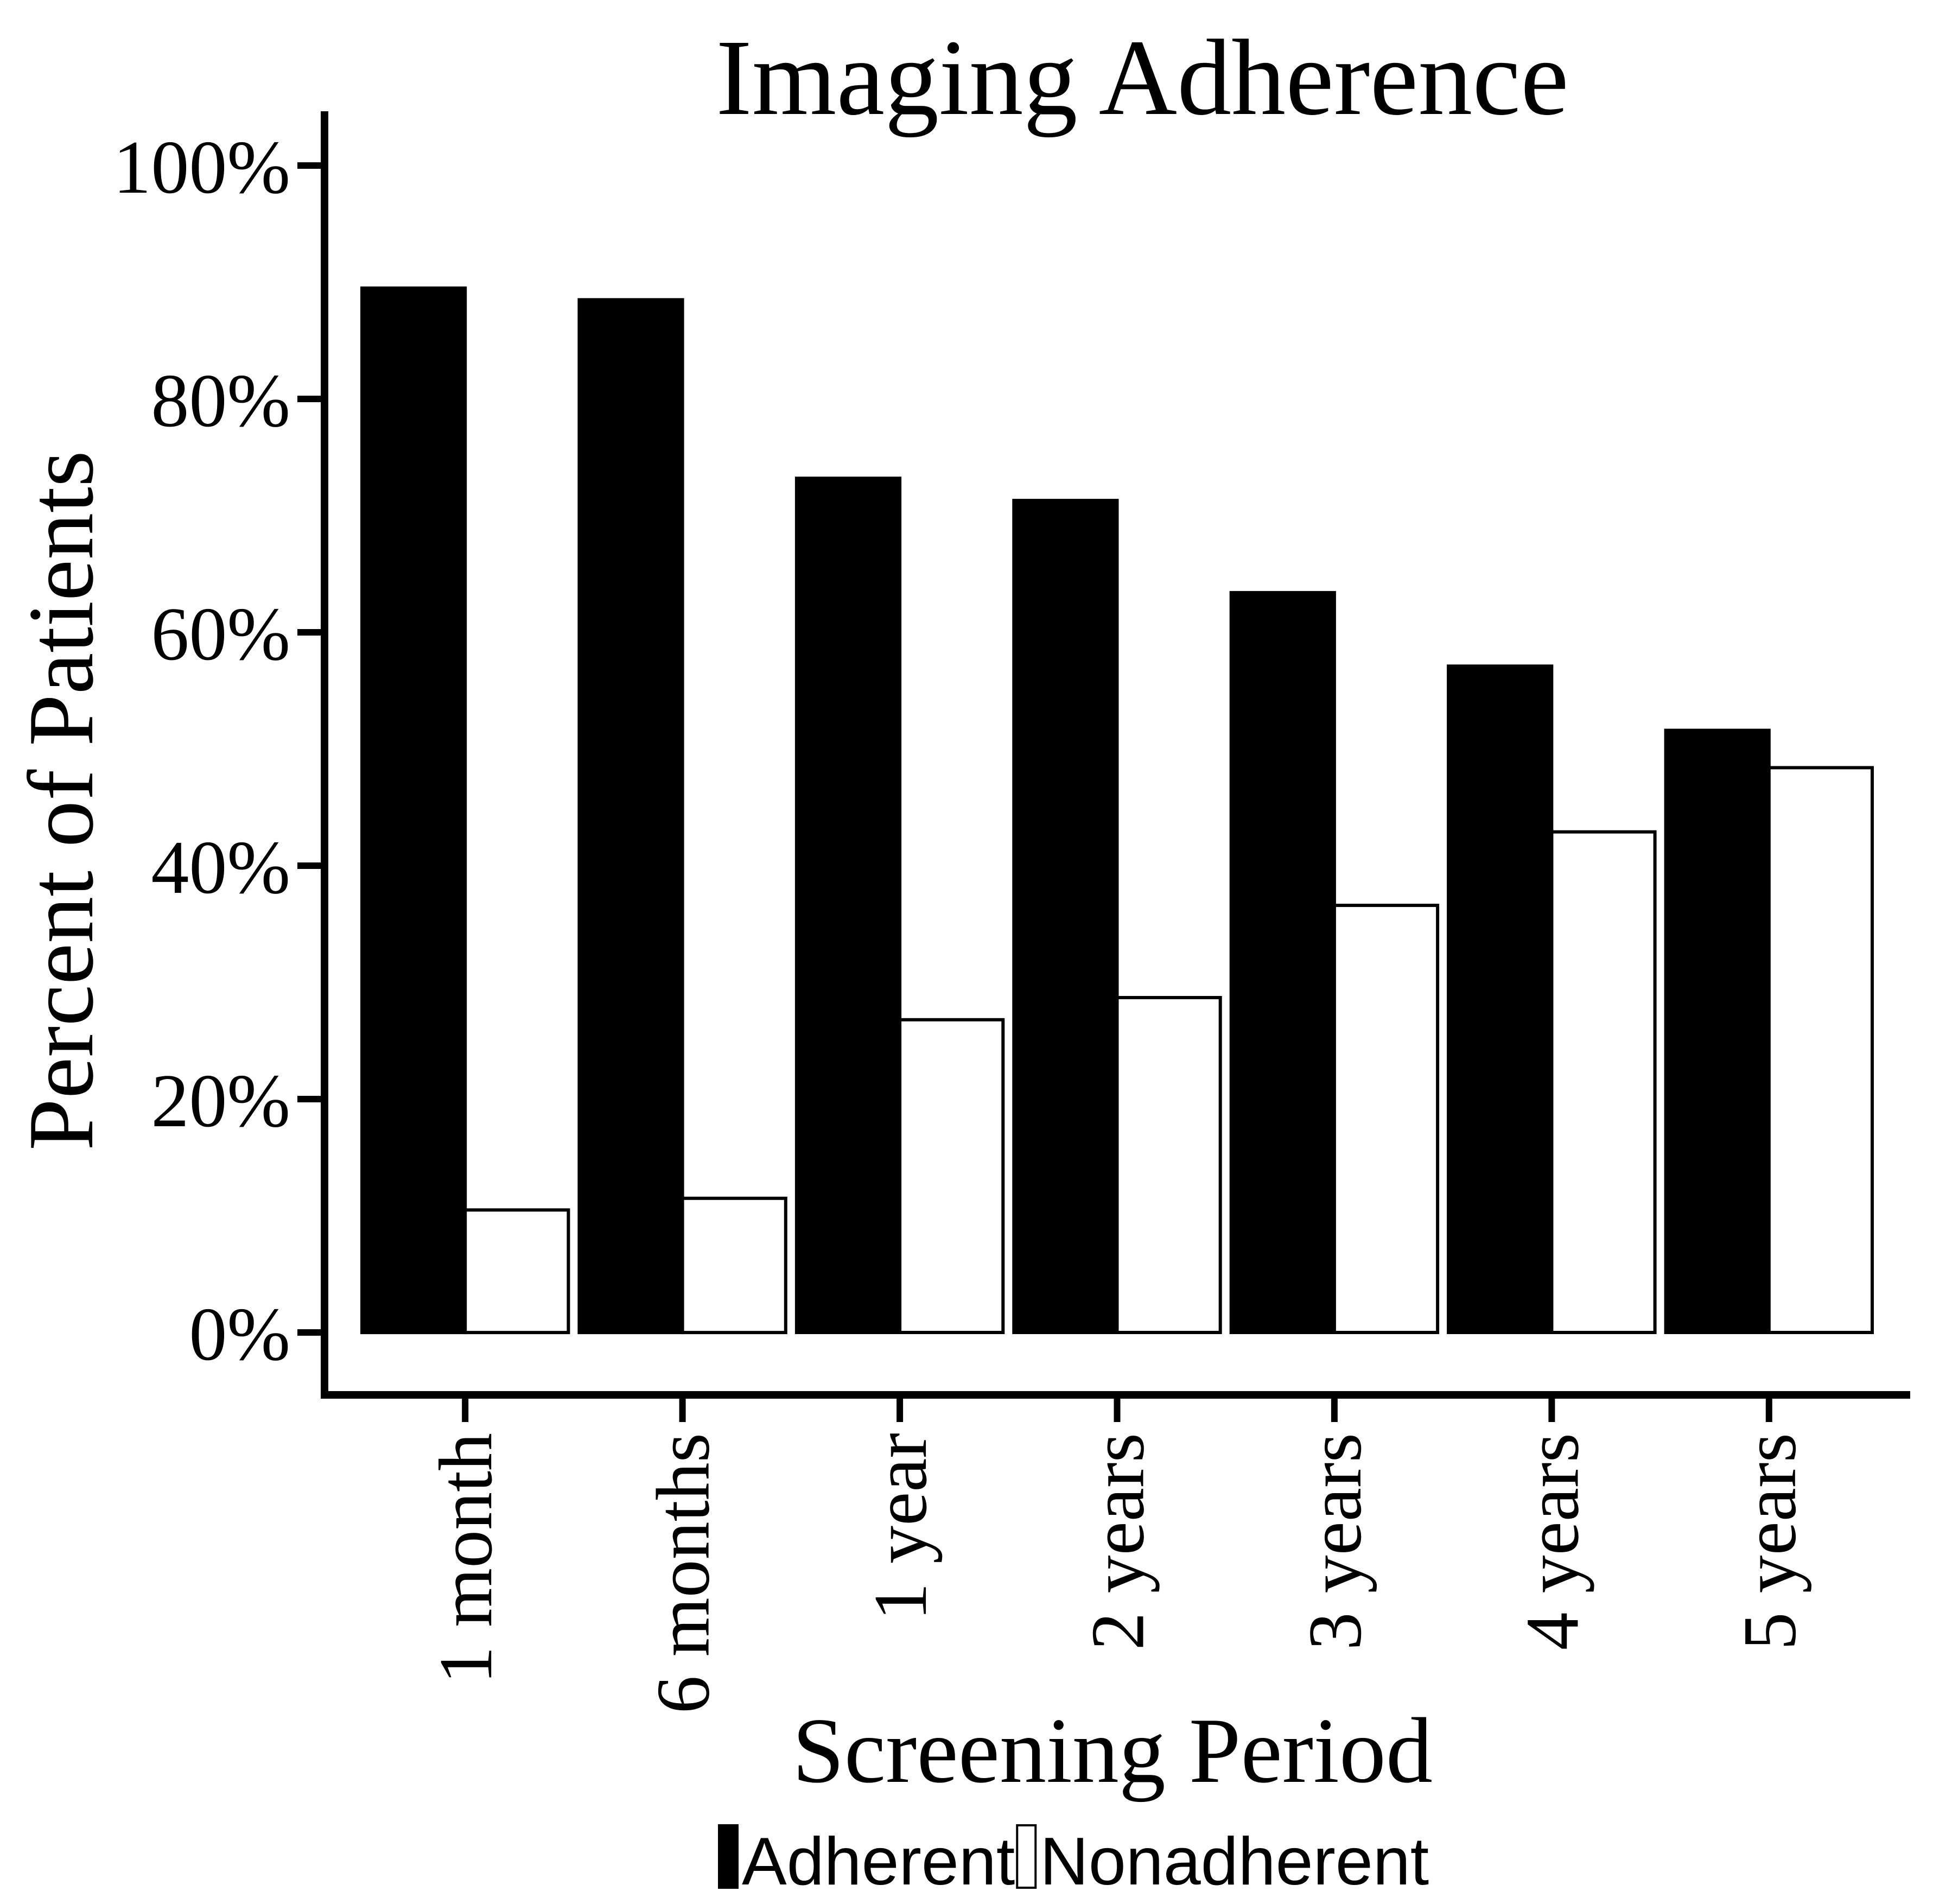  Describe the element at coordinates (220, 1101) in the screenshot. I see `y-tick-label: 20%` at that location.